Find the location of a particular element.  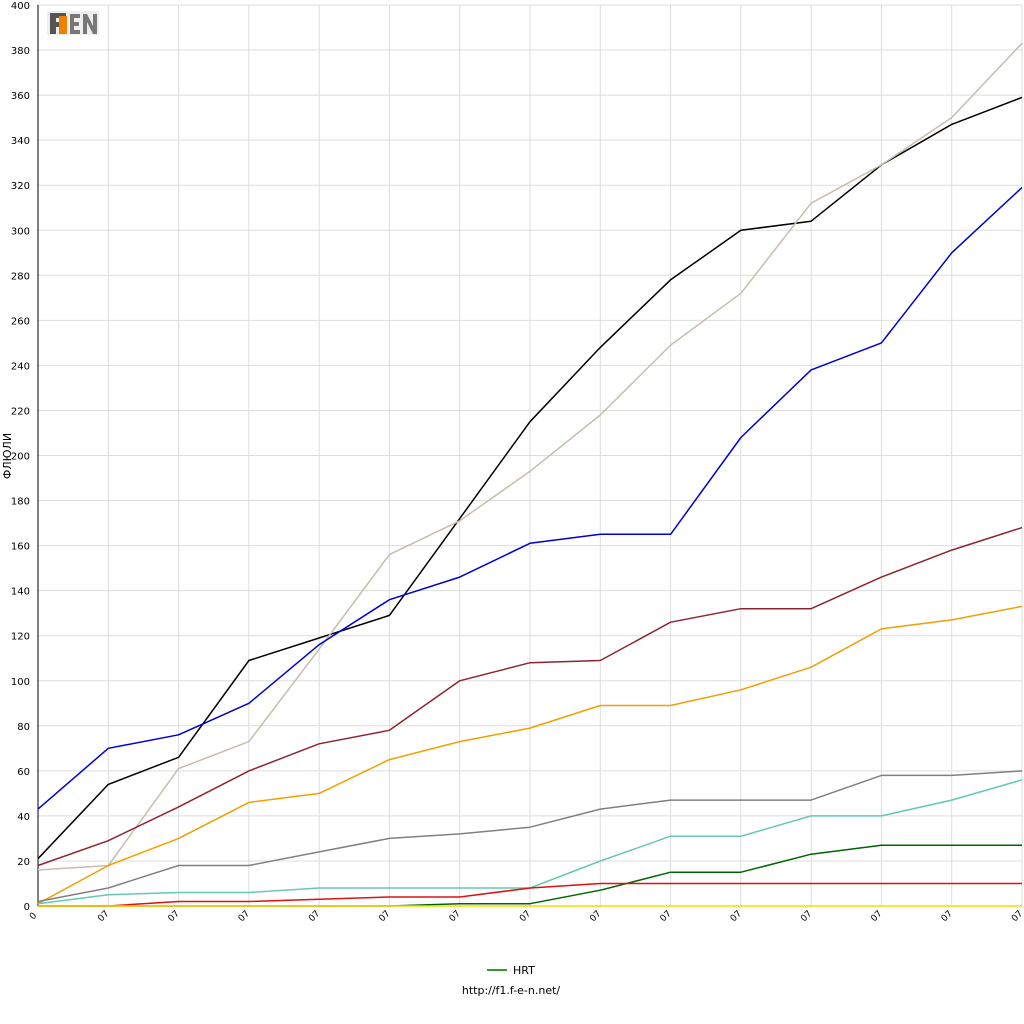

y-tick-label: 120 is located at coordinates (20, 637).